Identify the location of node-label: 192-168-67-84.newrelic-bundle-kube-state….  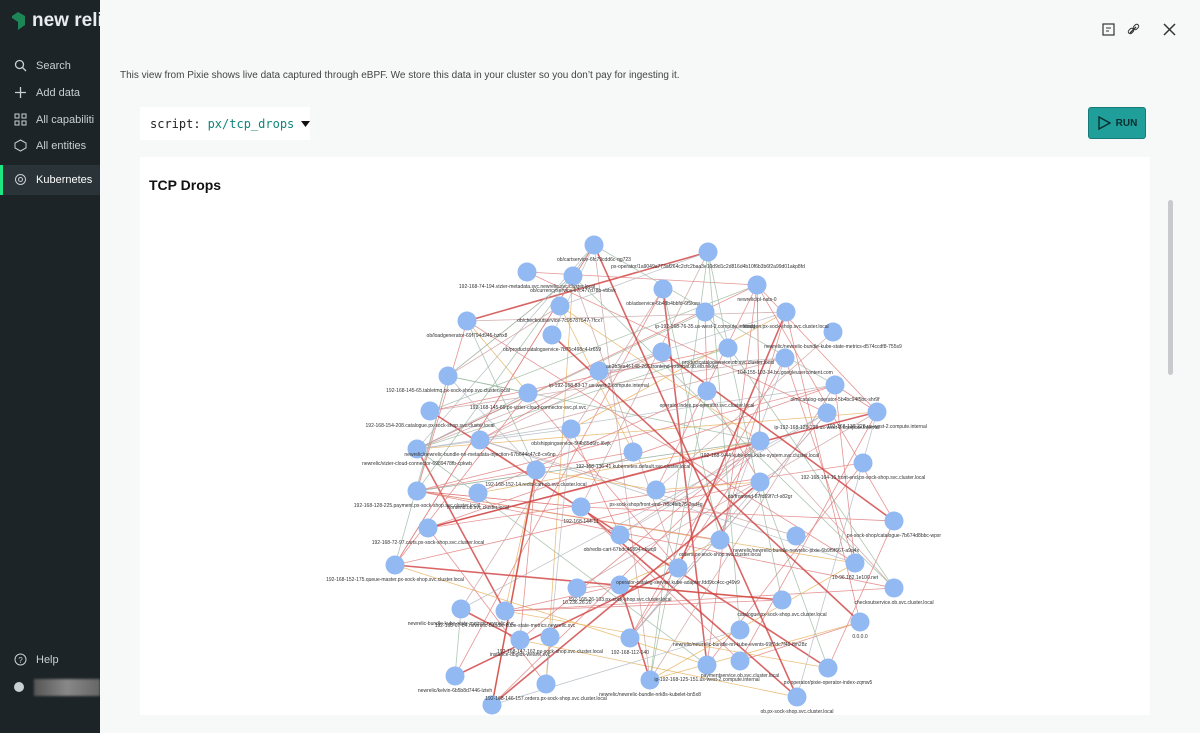
(505, 626).